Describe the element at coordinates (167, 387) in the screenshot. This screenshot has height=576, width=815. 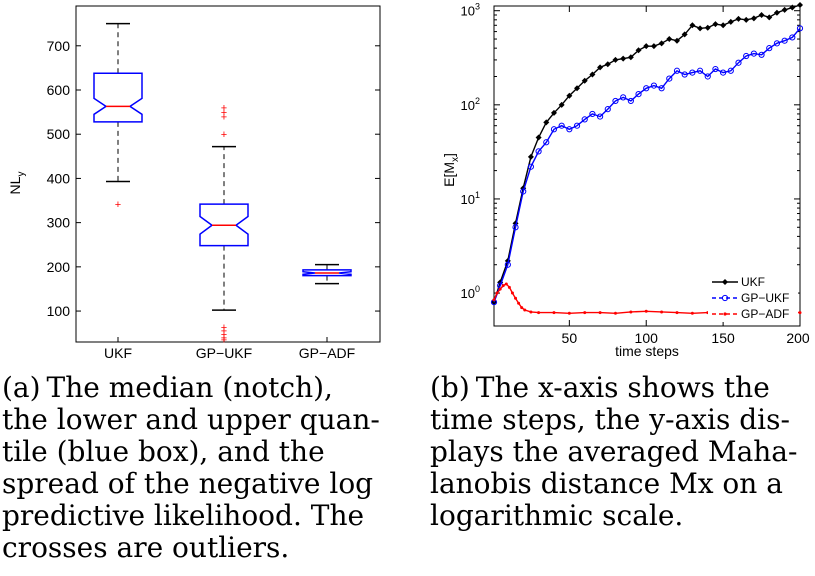
I see `caption-a-line: (a) The median (notch),` at that location.